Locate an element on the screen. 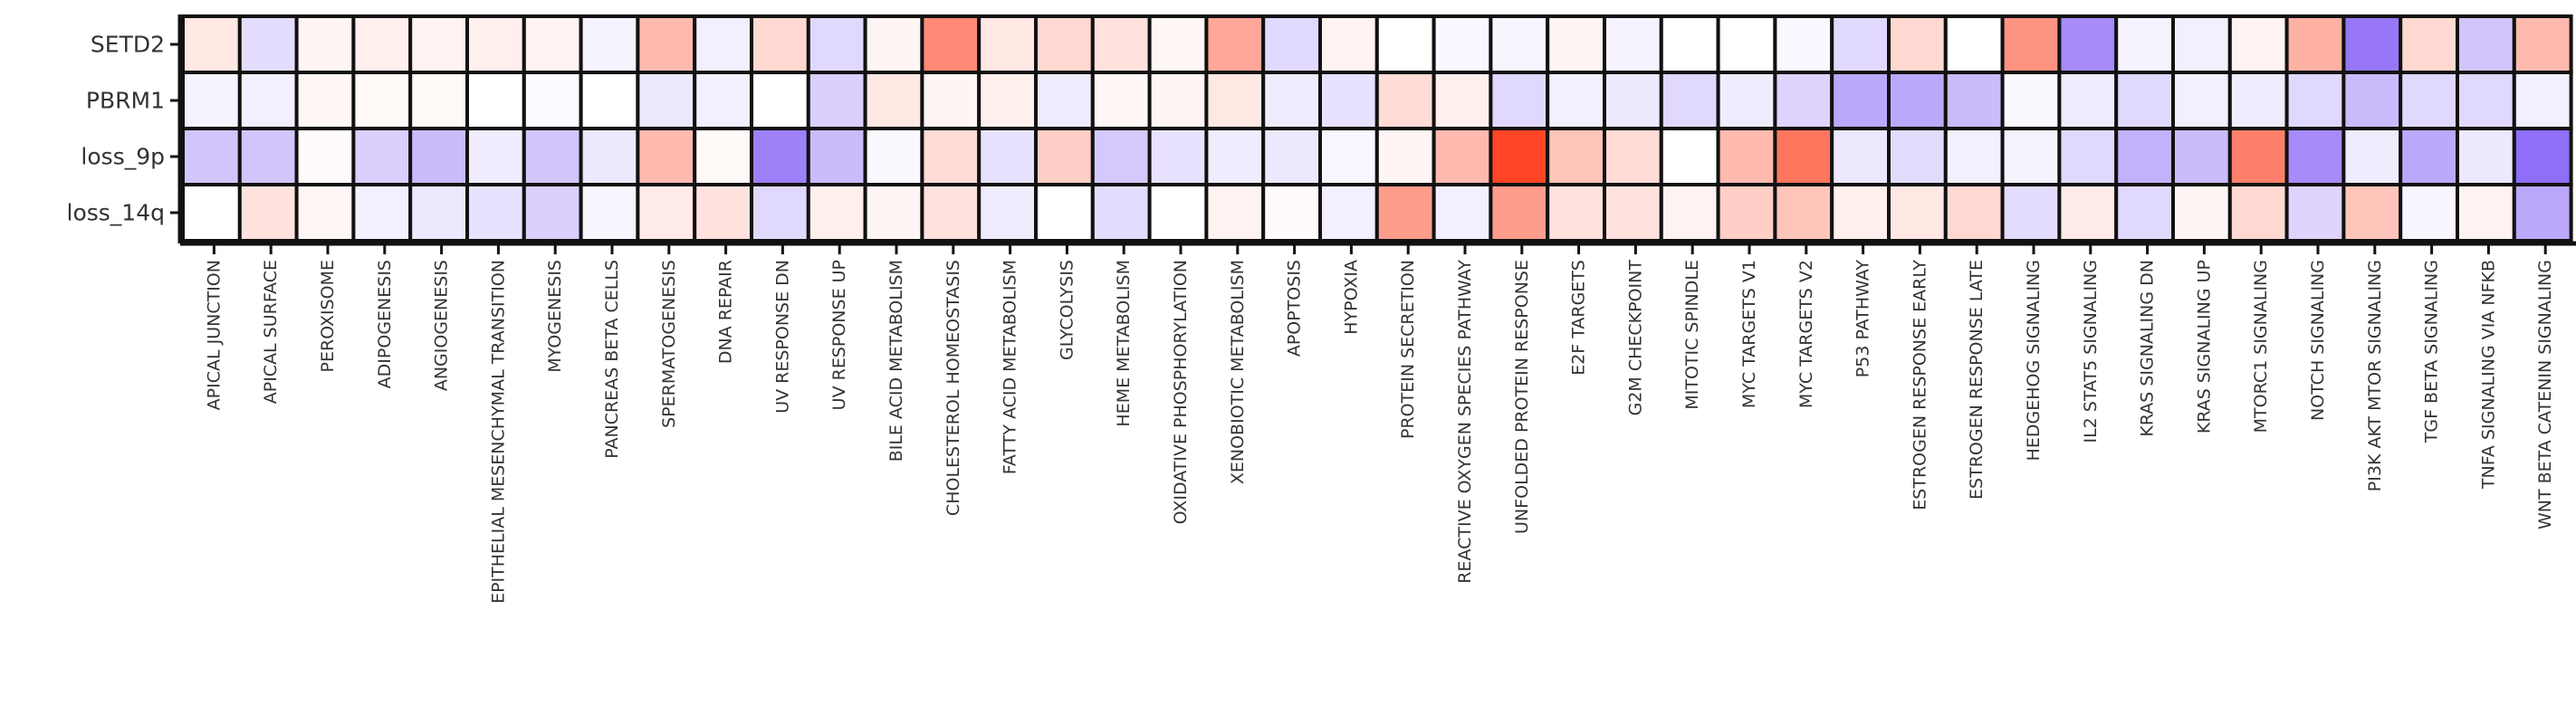 The image size is (2576, 715). column-label: IL2 STAT5 SIGNALING is located at coordinates (2091, 351).